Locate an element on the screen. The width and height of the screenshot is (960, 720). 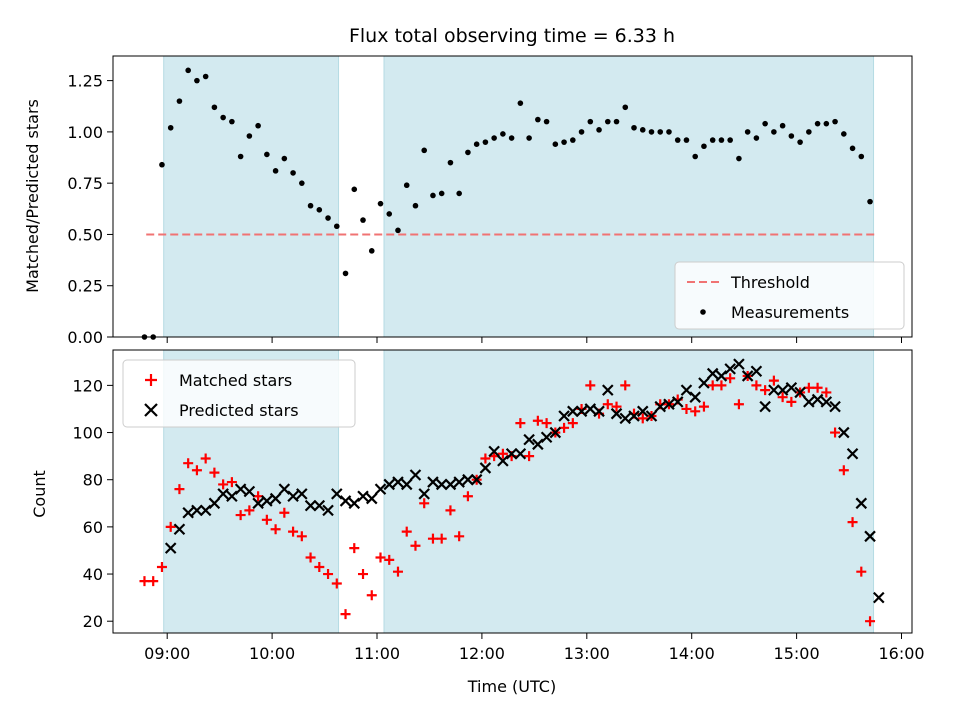
bottom-y-axis-label: Count is located at coordinates (39, 494).